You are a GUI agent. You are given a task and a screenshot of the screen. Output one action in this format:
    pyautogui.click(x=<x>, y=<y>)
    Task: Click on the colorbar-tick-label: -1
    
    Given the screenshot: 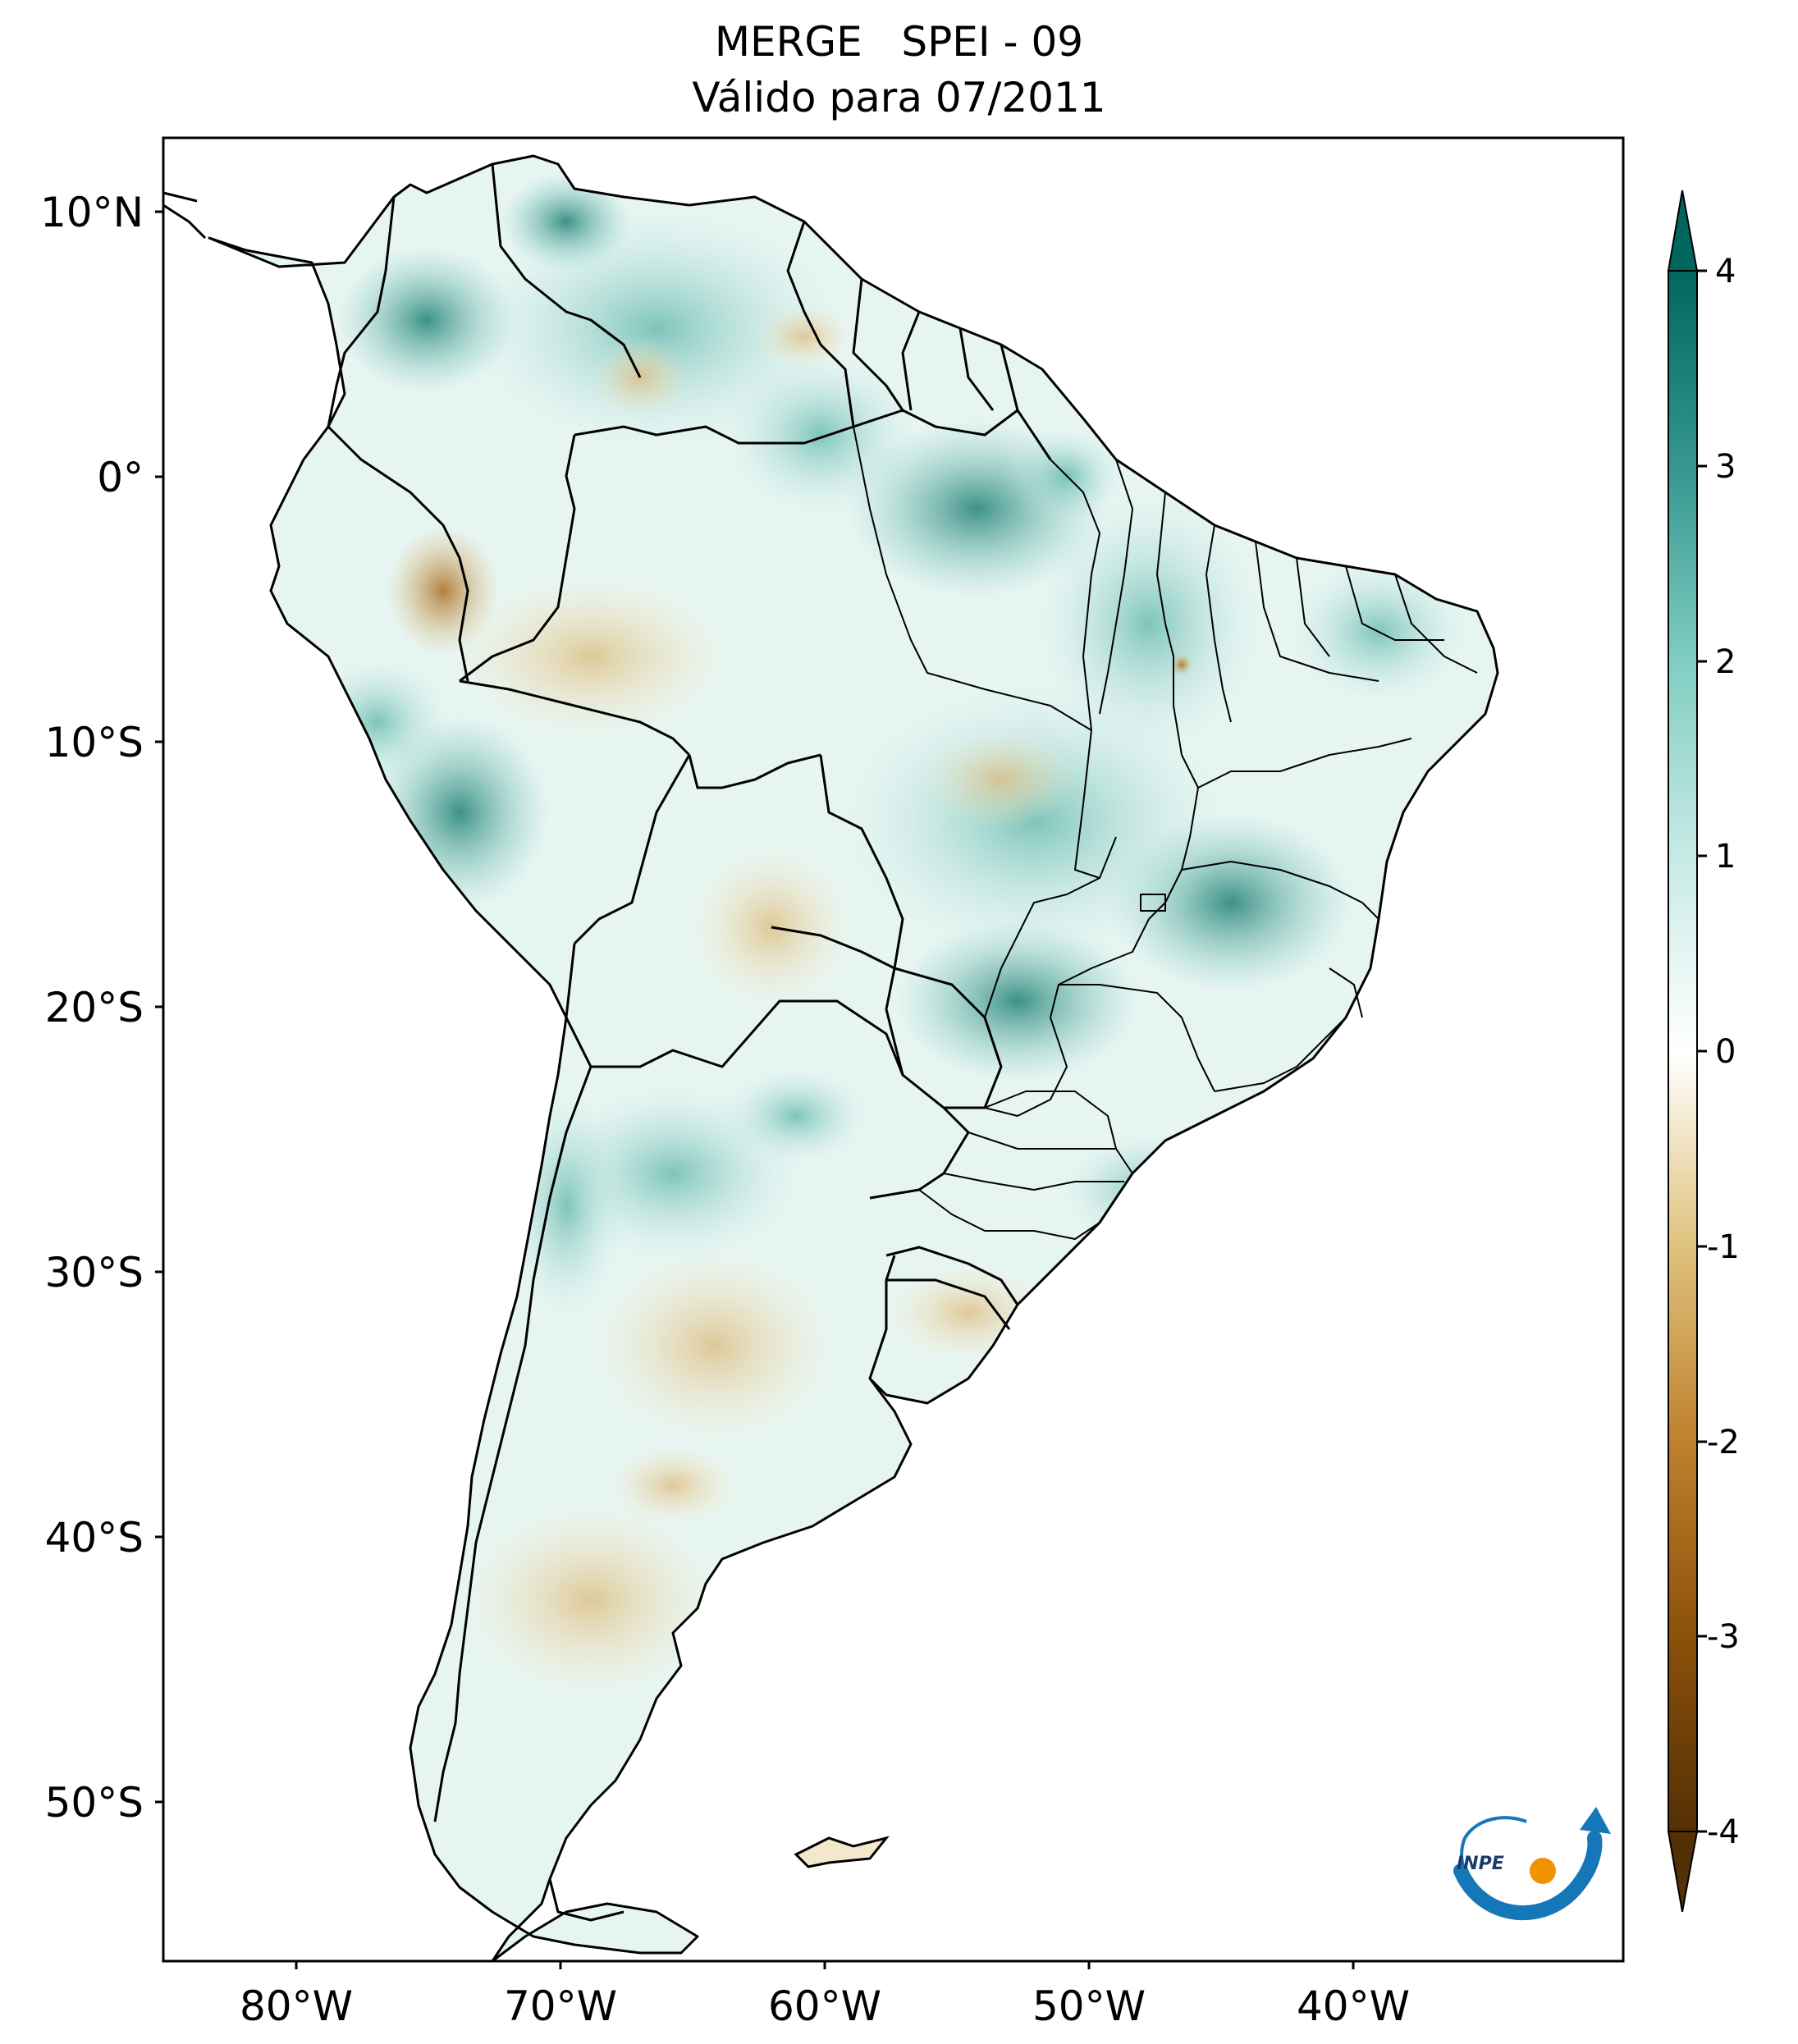 What is the action you would take?
    pyautogui.click(x=1723, y=1247)
    